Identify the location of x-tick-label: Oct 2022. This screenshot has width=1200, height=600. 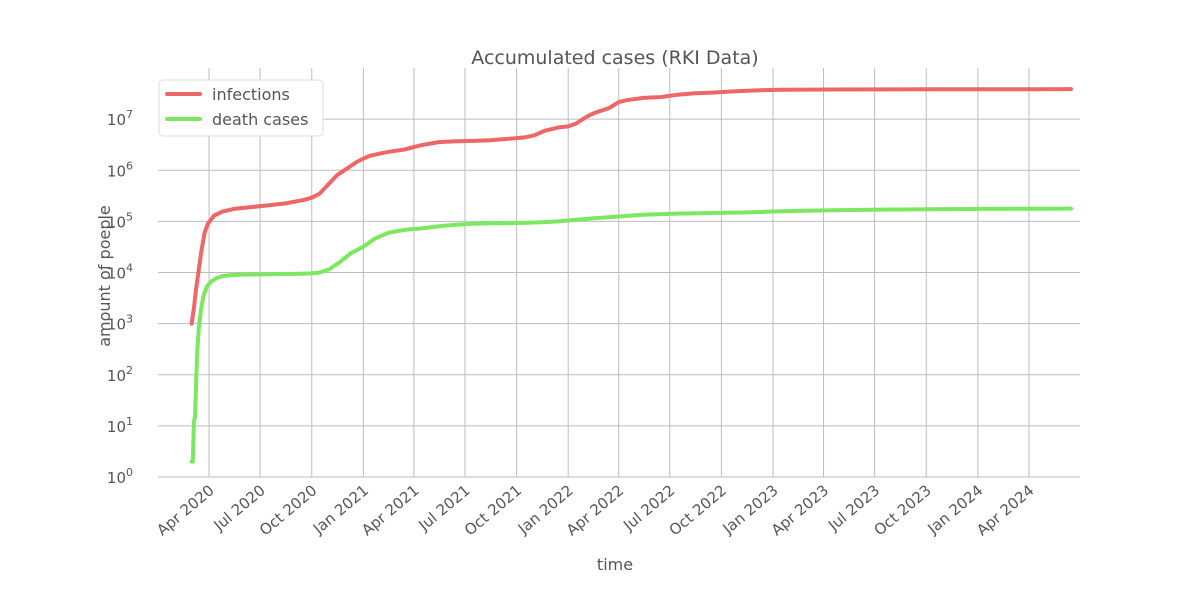
(698, 510).